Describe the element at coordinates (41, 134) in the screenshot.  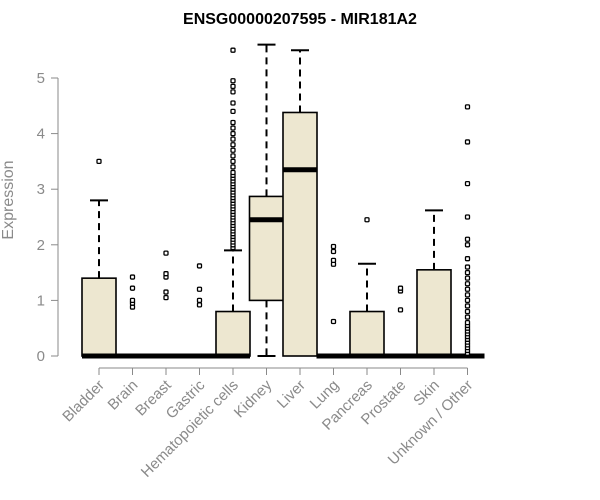
I see `y-tick-label: 4` at that location.